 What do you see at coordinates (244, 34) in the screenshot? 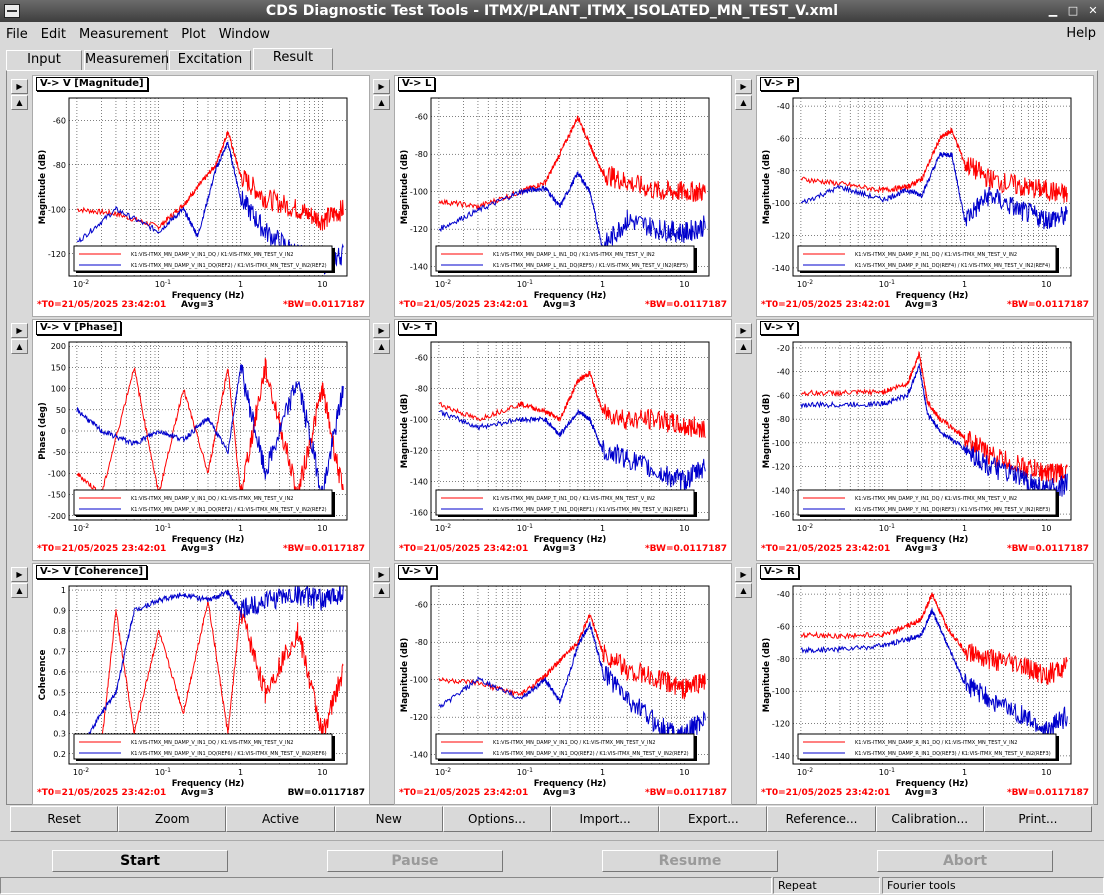
I see `menu-window: Window` at bounding box center [244, 34].